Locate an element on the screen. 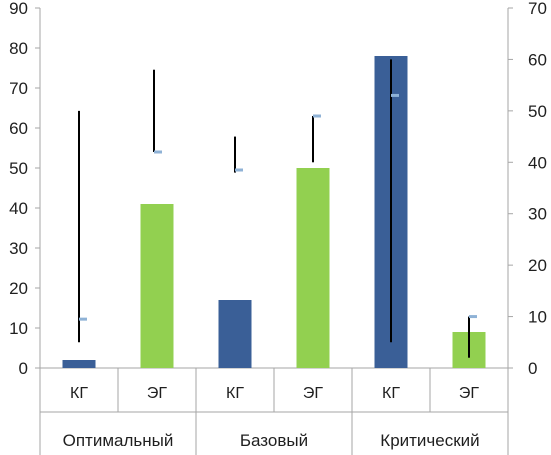 Image resolution: width=551 pixels, height=455 pixels. left-tick-label: 70 is located at coordinates (18, 88).